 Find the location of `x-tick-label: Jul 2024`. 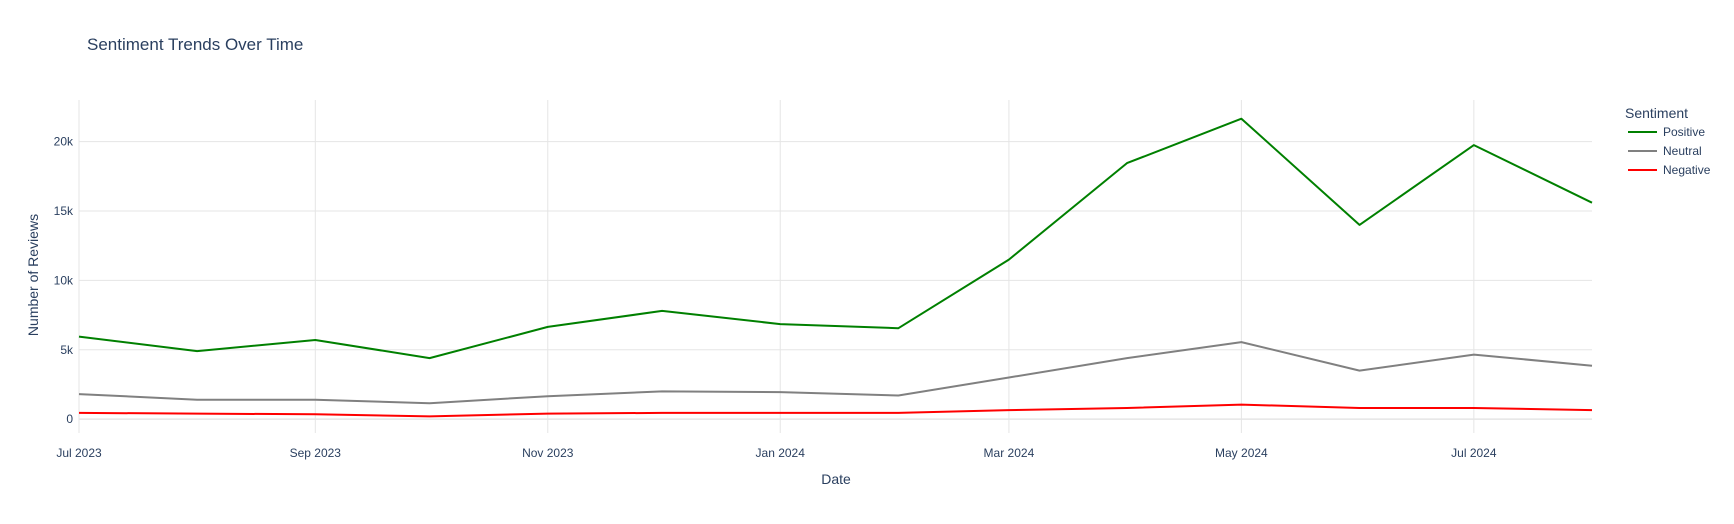

x-tick-label: Jul 2024 is located at coordinates (1474, 453).